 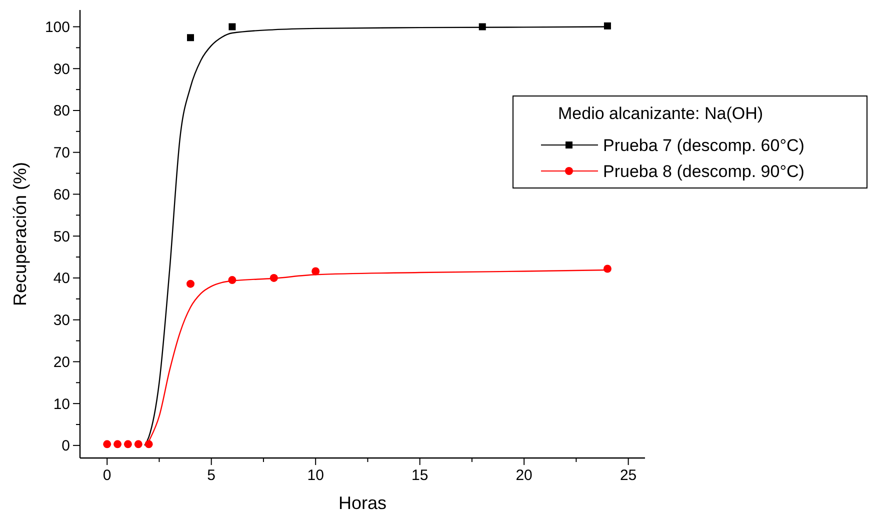 What do you see at coordinates (61, 321) in the screenshot?
I see `y-tick-label: 30` at bounding box center [61, 321].